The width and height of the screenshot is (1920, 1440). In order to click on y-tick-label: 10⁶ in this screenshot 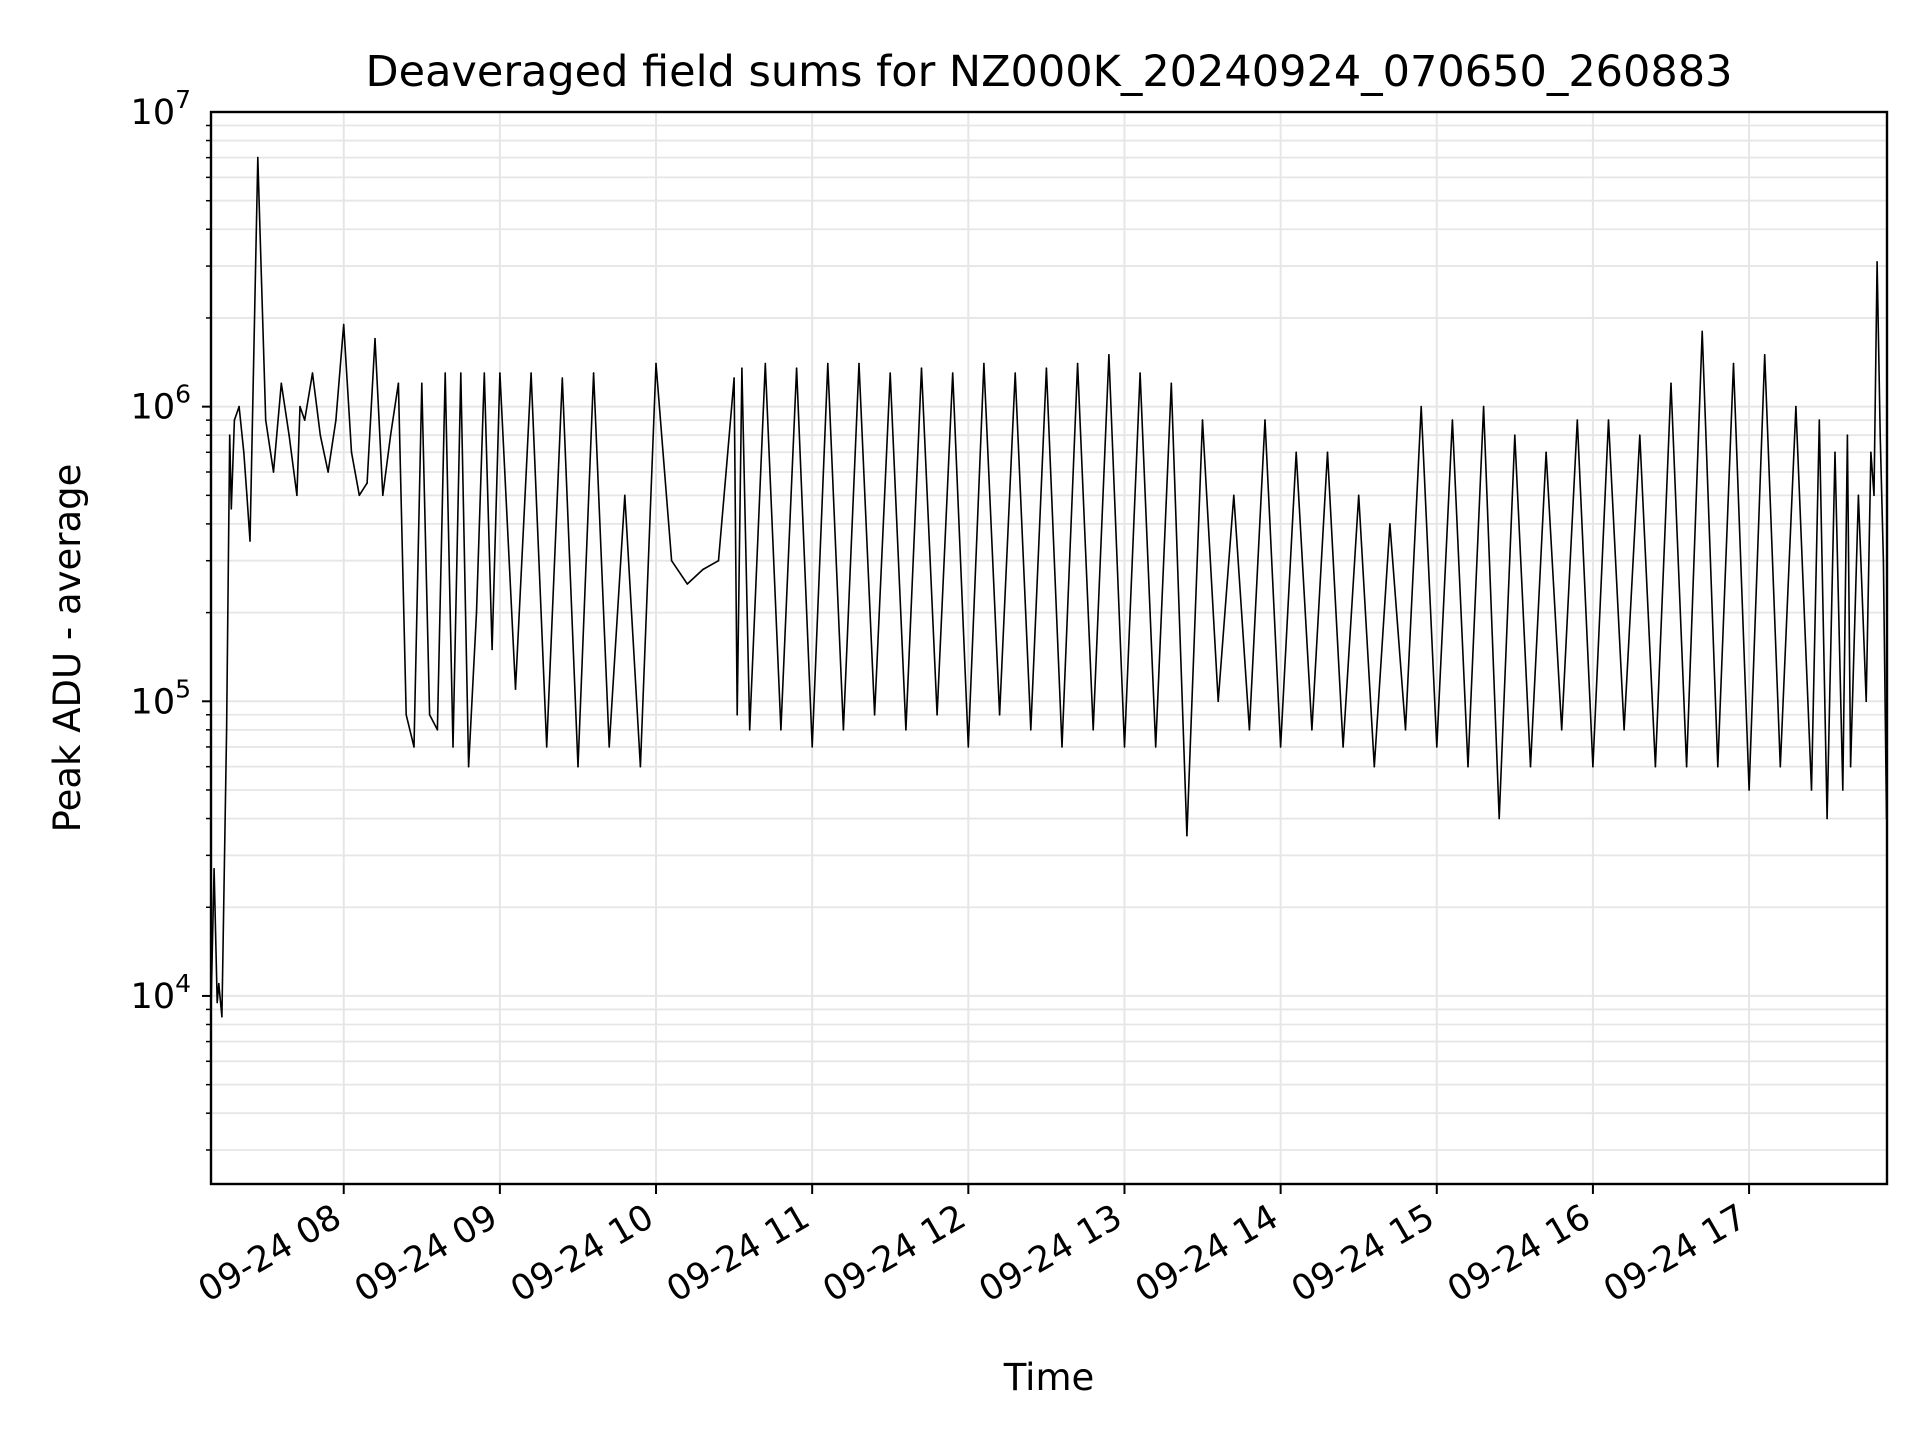, I will do `click(161, 404)`.